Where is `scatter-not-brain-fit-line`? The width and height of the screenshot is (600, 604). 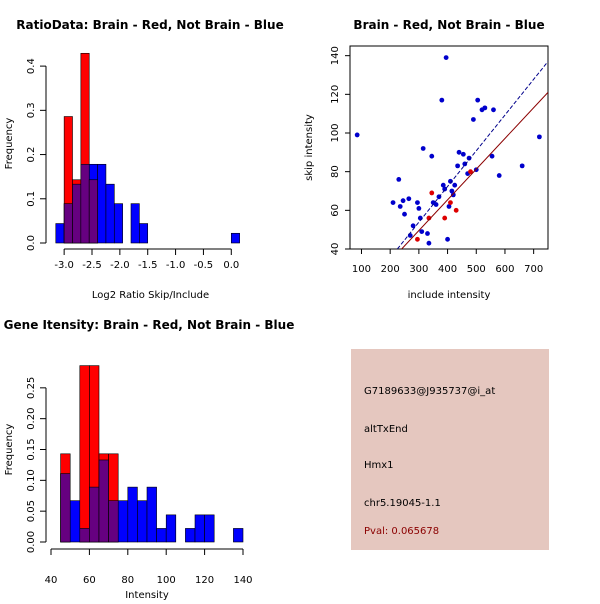 scatter-not-brain-fit-line is located at coordinates (472, 155).